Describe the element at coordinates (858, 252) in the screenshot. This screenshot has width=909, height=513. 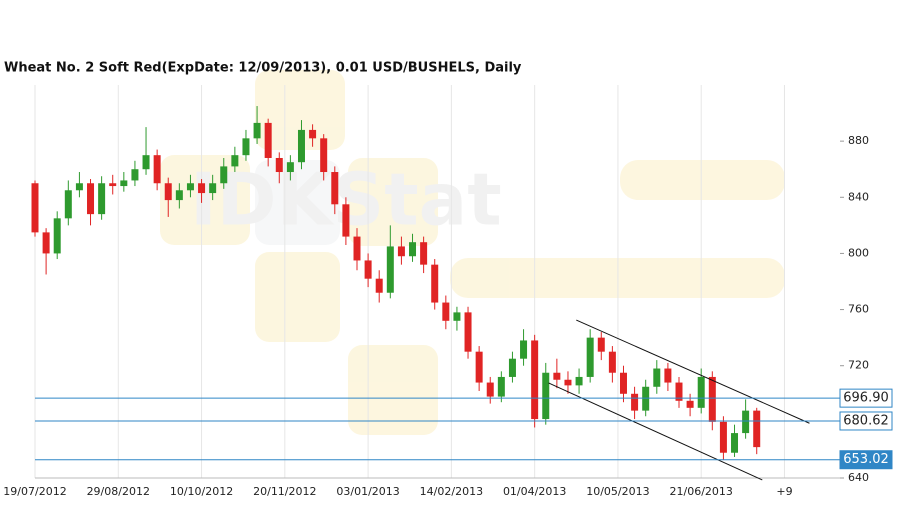
I see `y-tick-label: 800` at that location.